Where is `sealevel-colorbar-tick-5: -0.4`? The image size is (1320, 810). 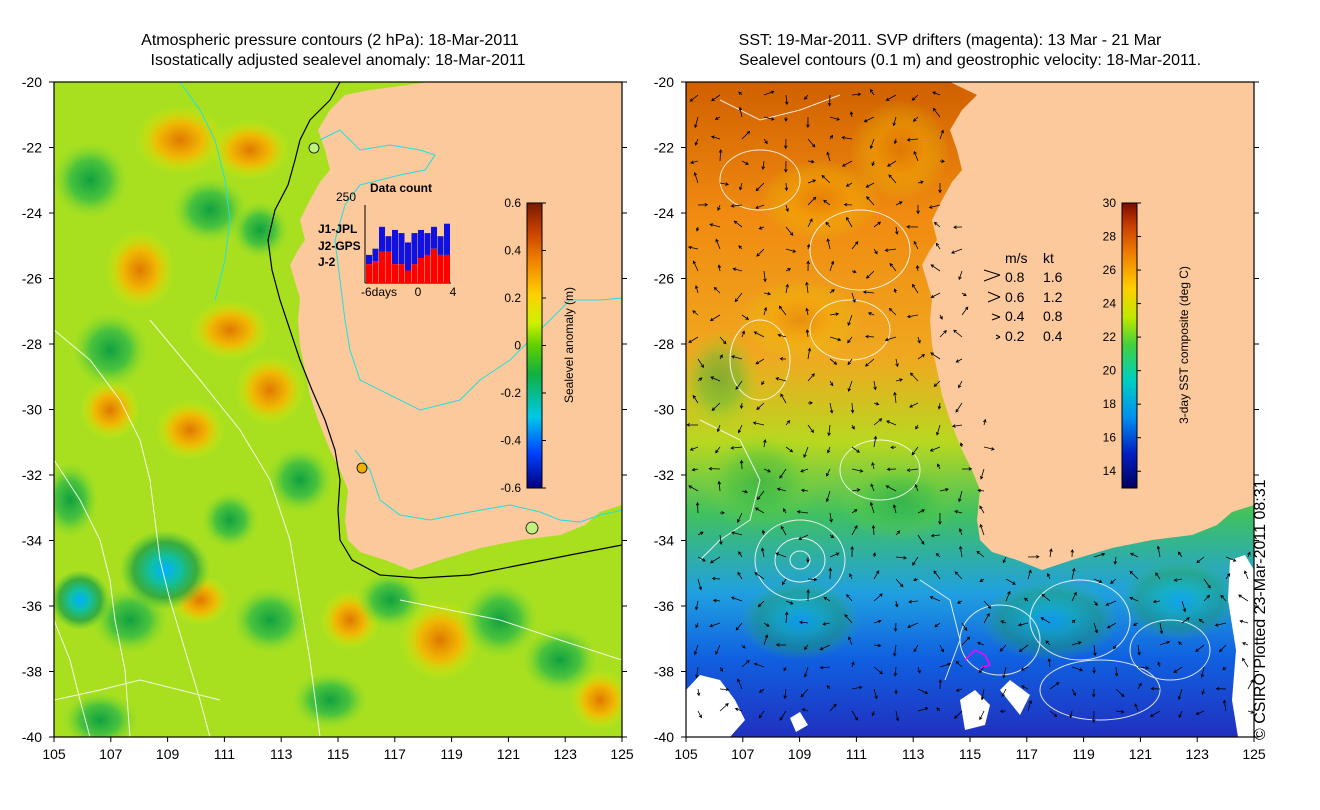
sealevel-colorbar-tick-5: -0.4 is located at coordinates (510, 441).